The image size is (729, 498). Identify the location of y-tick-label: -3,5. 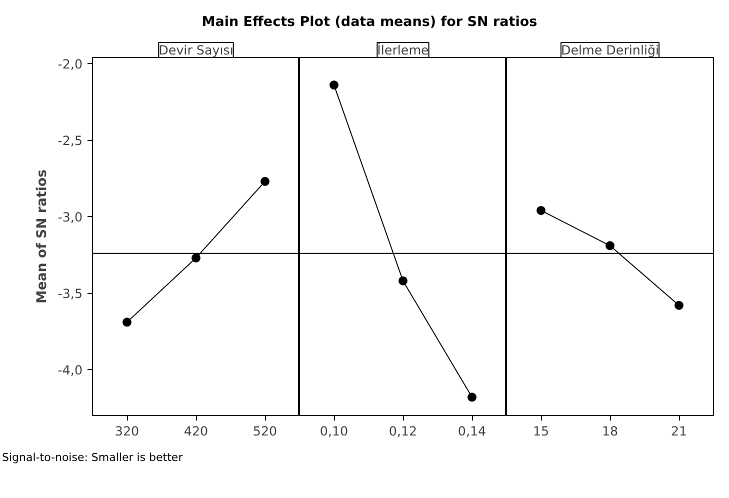
(70, 294).